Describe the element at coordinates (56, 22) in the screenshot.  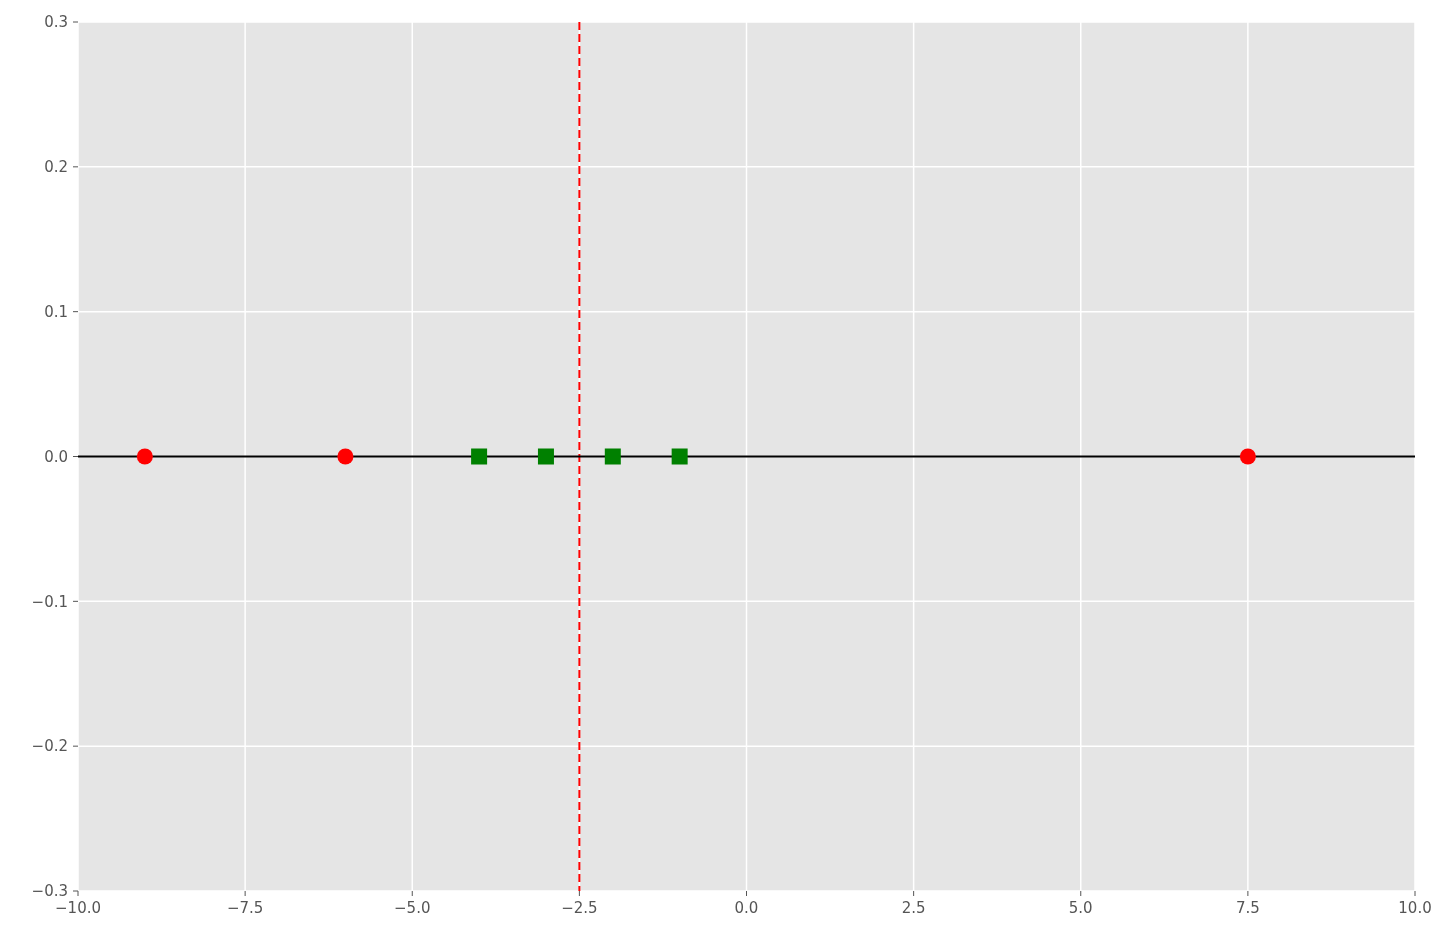
I see `y-tick-label: 0.3` at that location.